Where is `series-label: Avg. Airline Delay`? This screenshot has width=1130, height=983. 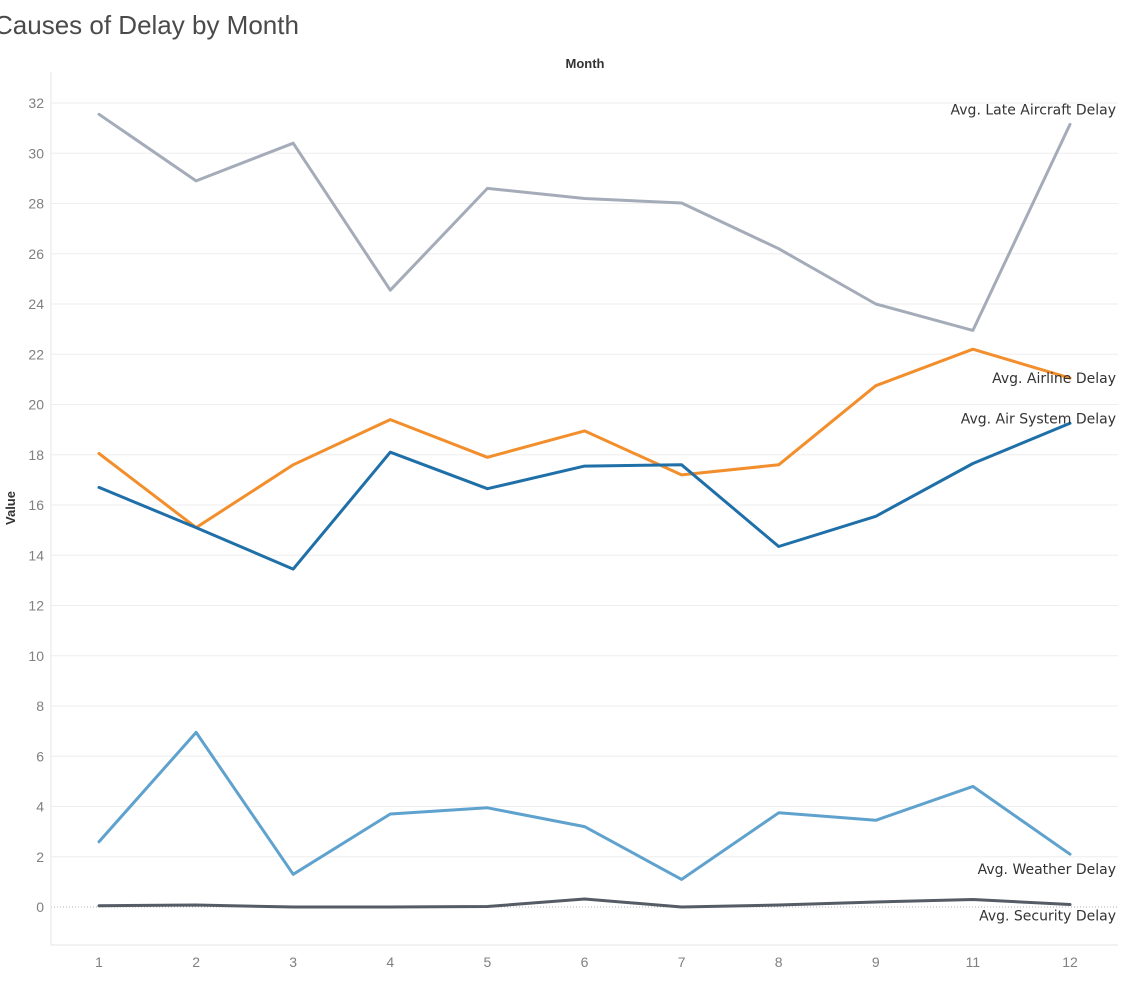
series-label: Avg. Airline Delay is located at coordinates (1054, 379).